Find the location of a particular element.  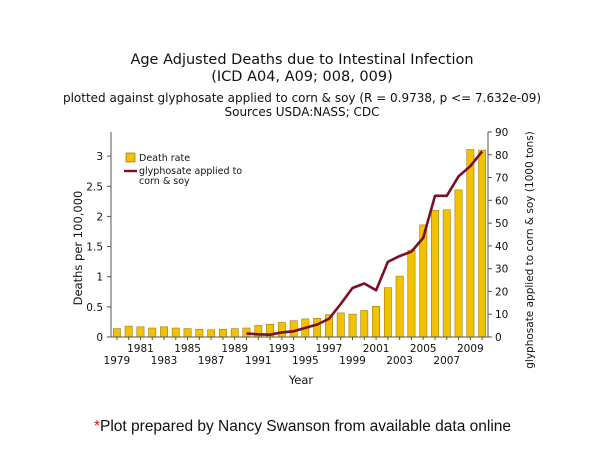

bar-1988 is located at coordinates (223, 333).